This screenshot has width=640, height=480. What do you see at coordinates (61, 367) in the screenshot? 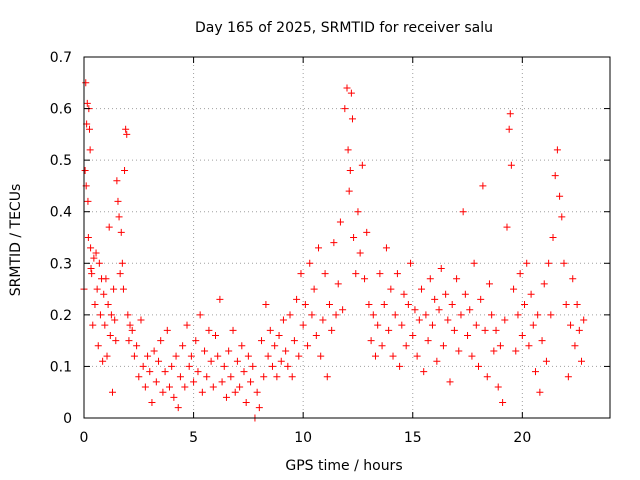
I see `y-tick-label: 0.1` at bounding box center [61, 367].